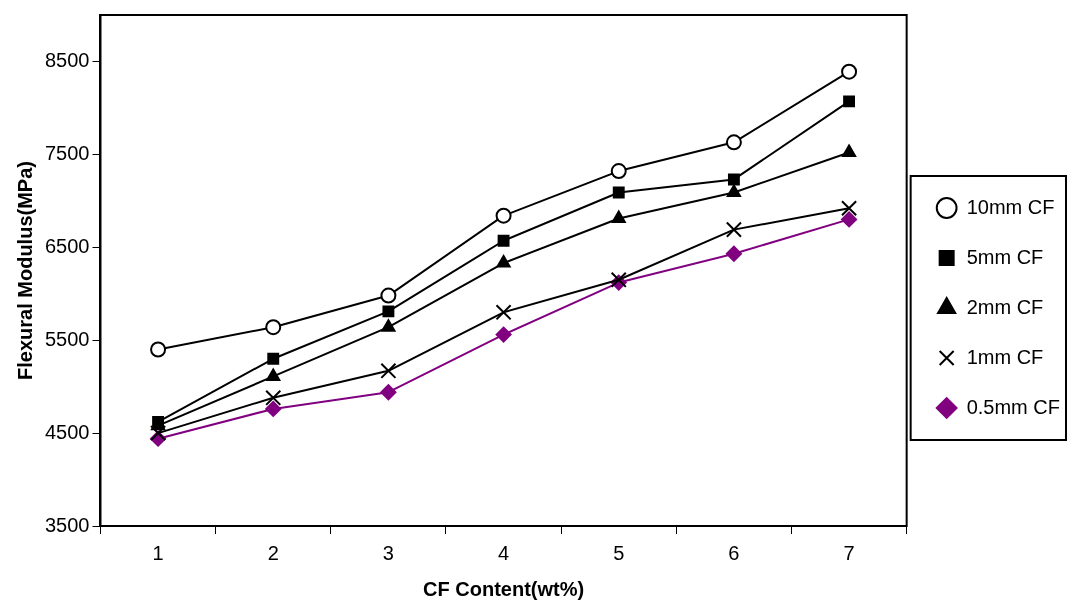 The image size is (1076, 610). I want to click on x-tick-label: 2, so click(273, 552).